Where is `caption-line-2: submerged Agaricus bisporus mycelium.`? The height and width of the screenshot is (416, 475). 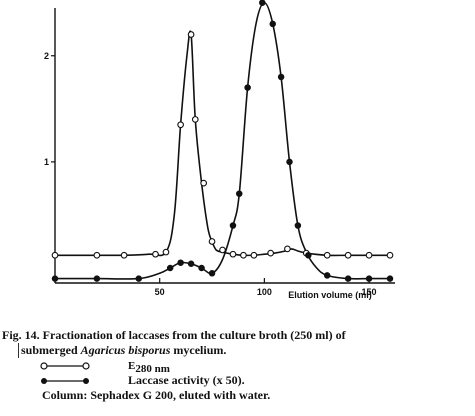 caption-line-2: submerged Agaricus bisporus mycelium. is located at coordinates (245, 350).